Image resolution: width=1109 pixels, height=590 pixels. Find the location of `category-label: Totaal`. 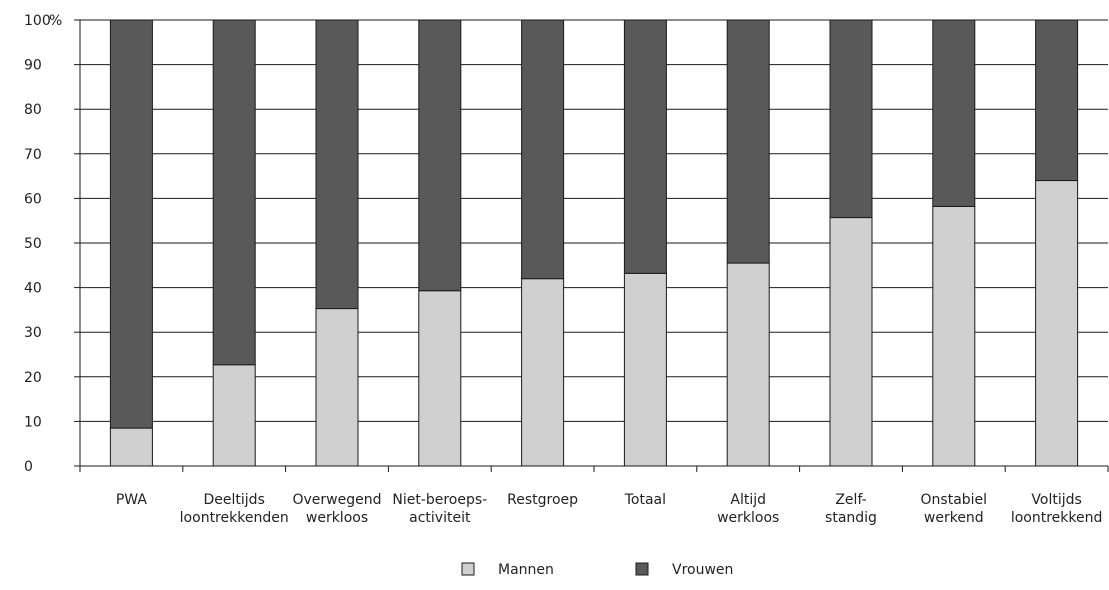

category-label: Totaal is located at coordinates (645, 500).